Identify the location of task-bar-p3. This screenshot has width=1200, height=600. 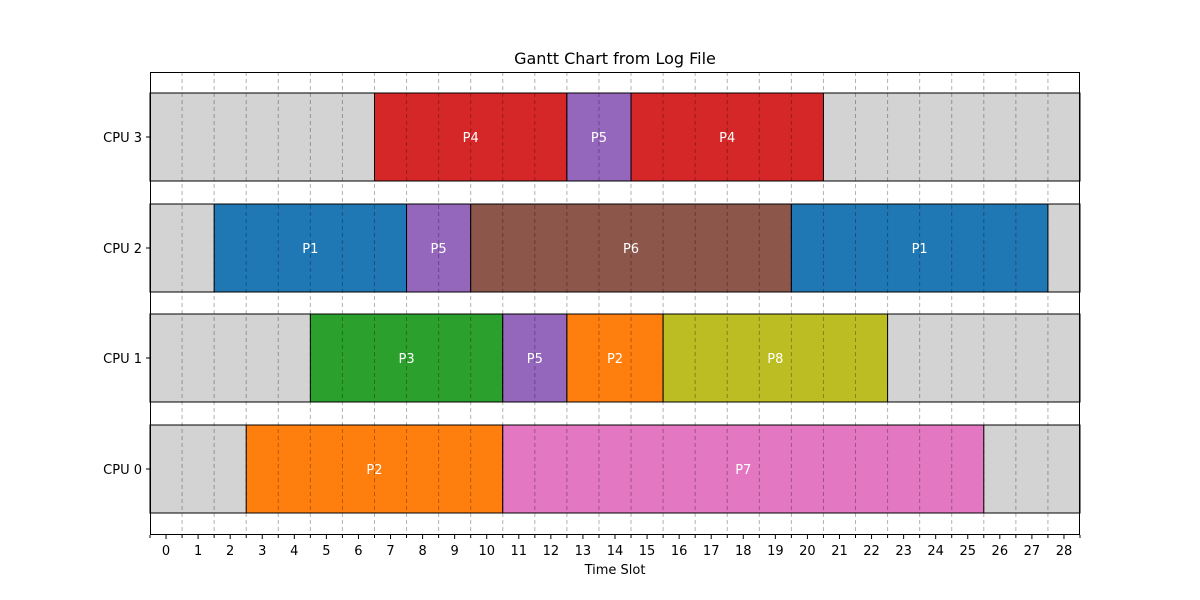
(406, 358).